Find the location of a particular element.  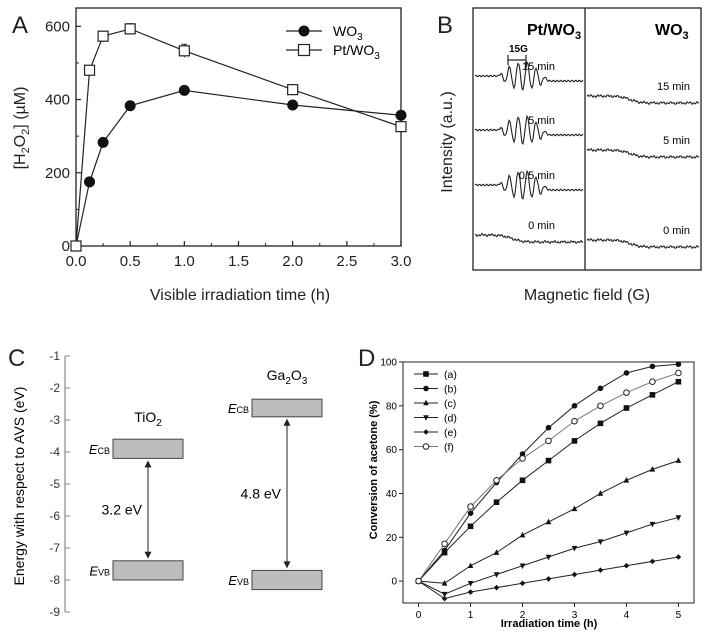

panel-a-x-ticks: 0.0 0.5 1.0 1.5 2.0 2.5 3.0 is located at coordinates (238, 255).